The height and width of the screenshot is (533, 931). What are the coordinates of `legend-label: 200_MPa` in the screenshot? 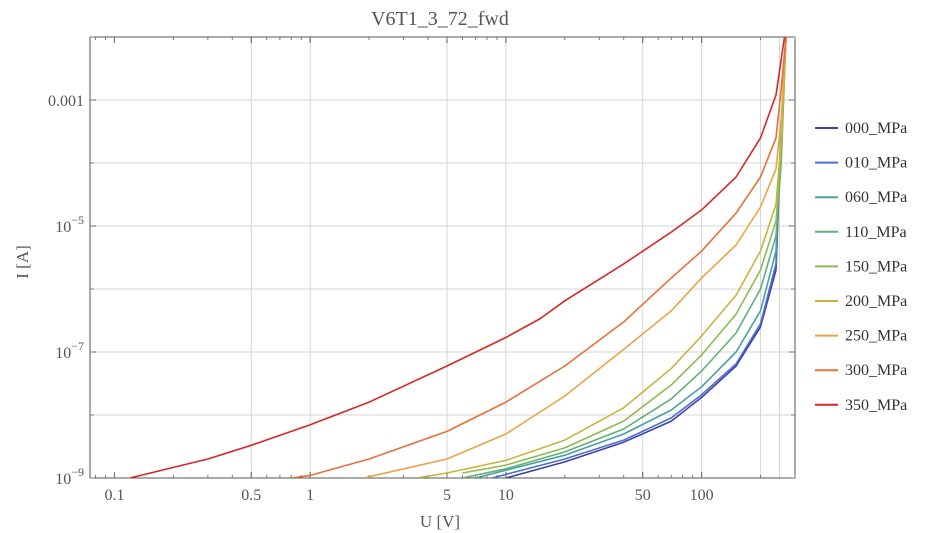 It's located at (876, 301).